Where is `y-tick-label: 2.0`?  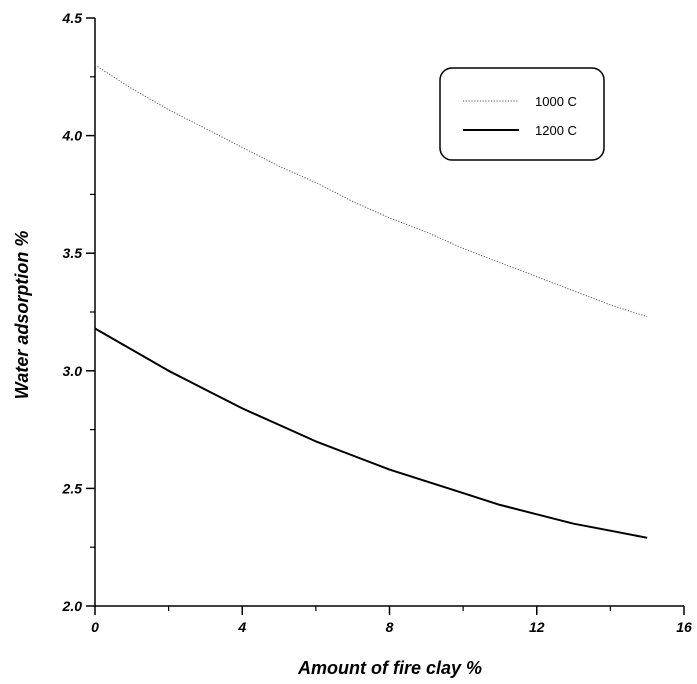
y-tick-label: 2.0 is located at coordinates (72, 606).